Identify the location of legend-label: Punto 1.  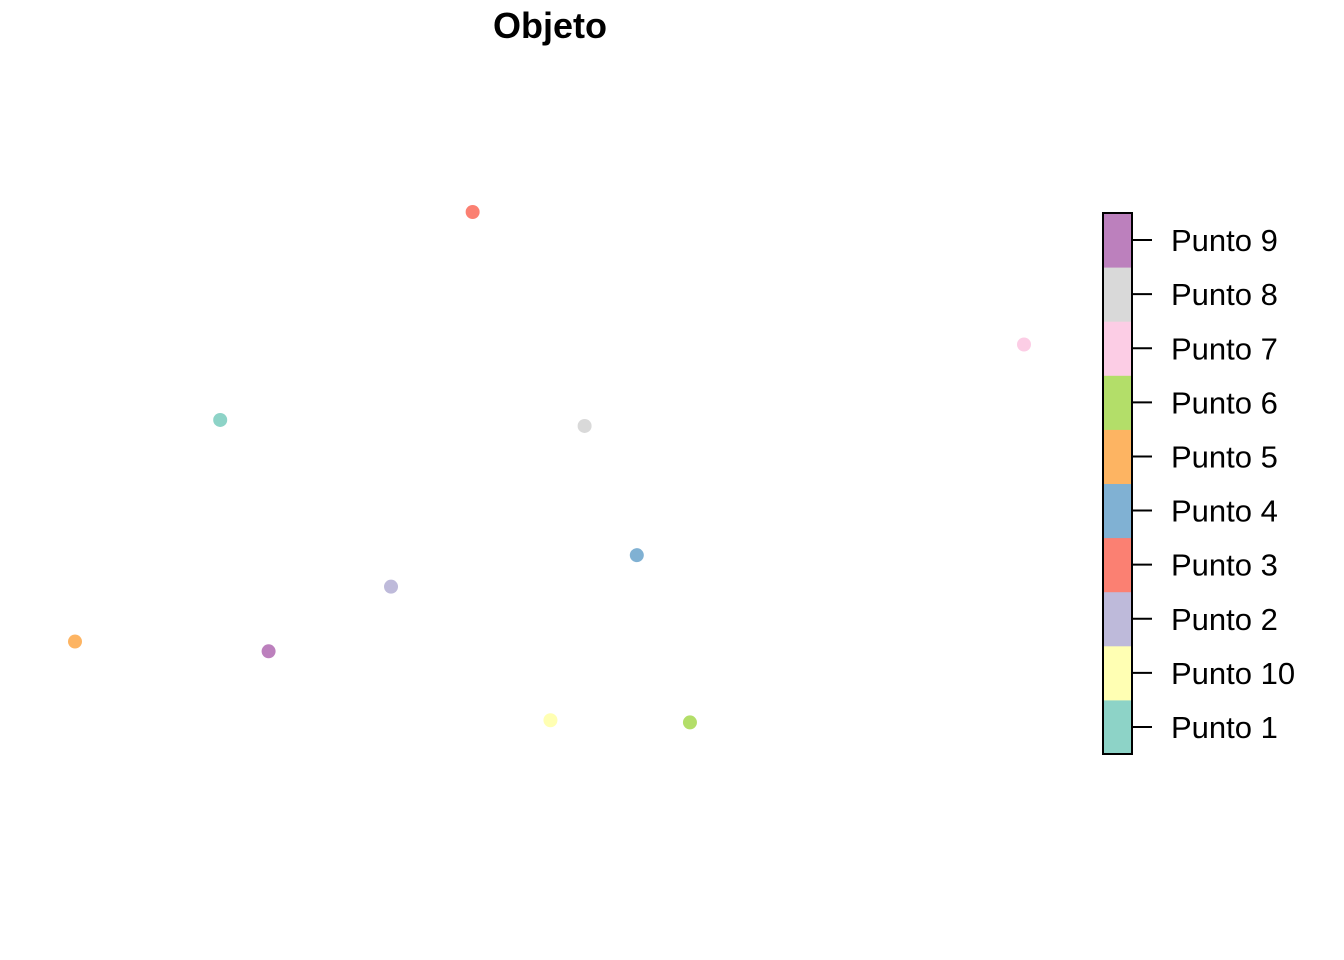
(1224, 727).